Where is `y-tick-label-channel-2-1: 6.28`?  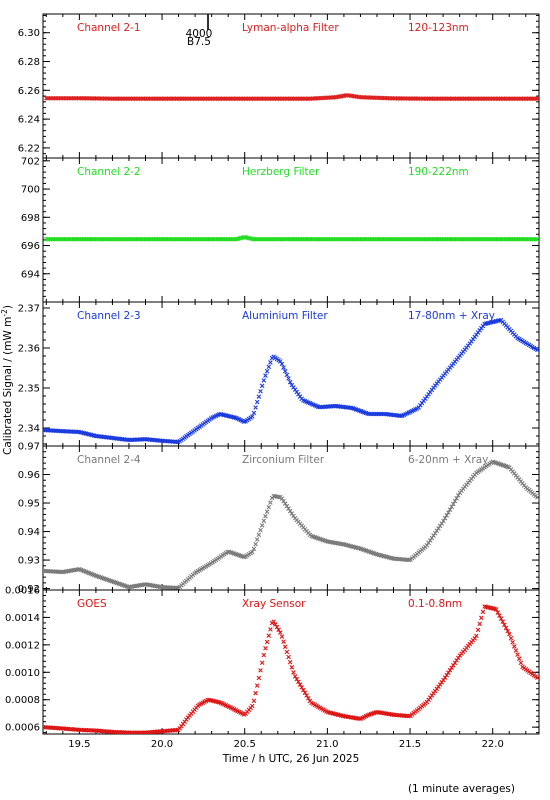
y-tick-label-channel-2-1: 6.28 is located at coordinates (29, 62).